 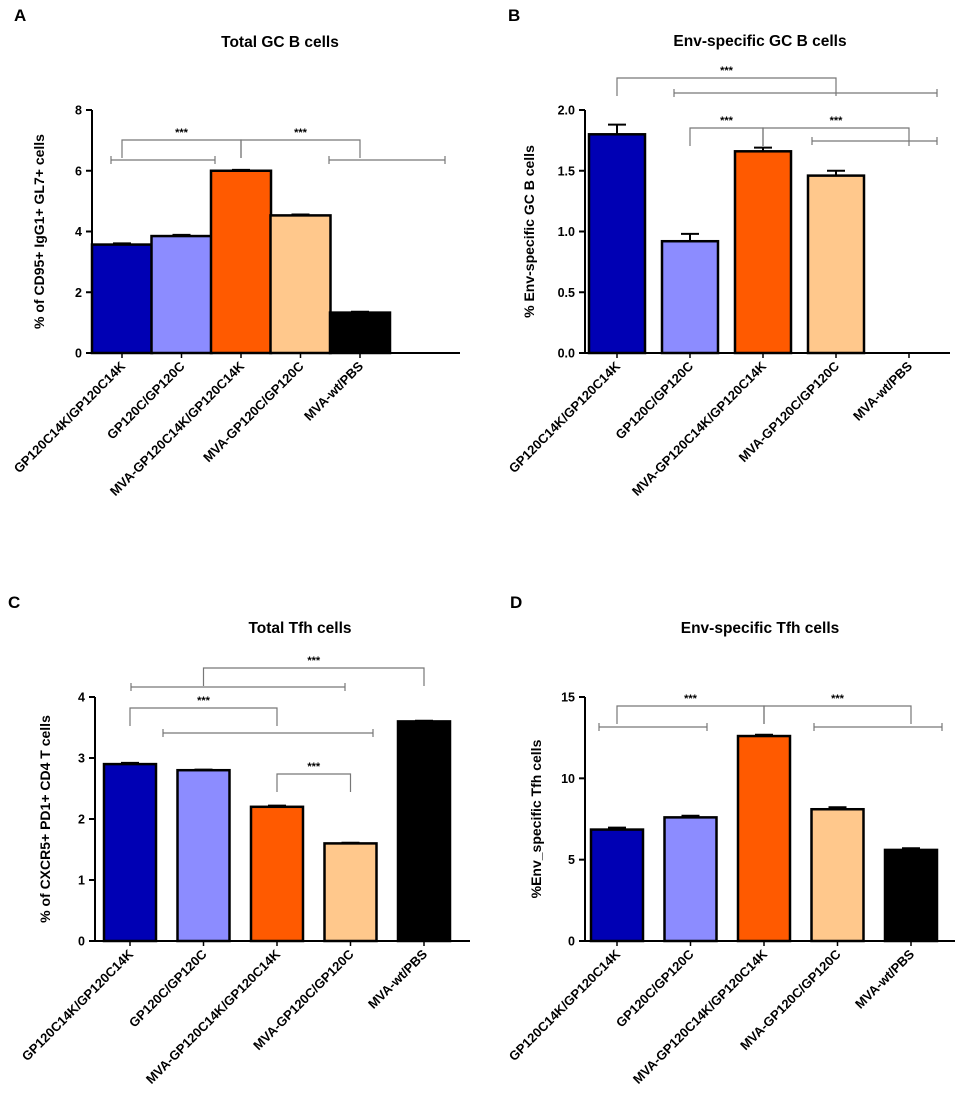 What do you see at coordinates (566, 171) in the screenshot?
I see `y-tick-label: 1.5` at bounding box center [566, 171].